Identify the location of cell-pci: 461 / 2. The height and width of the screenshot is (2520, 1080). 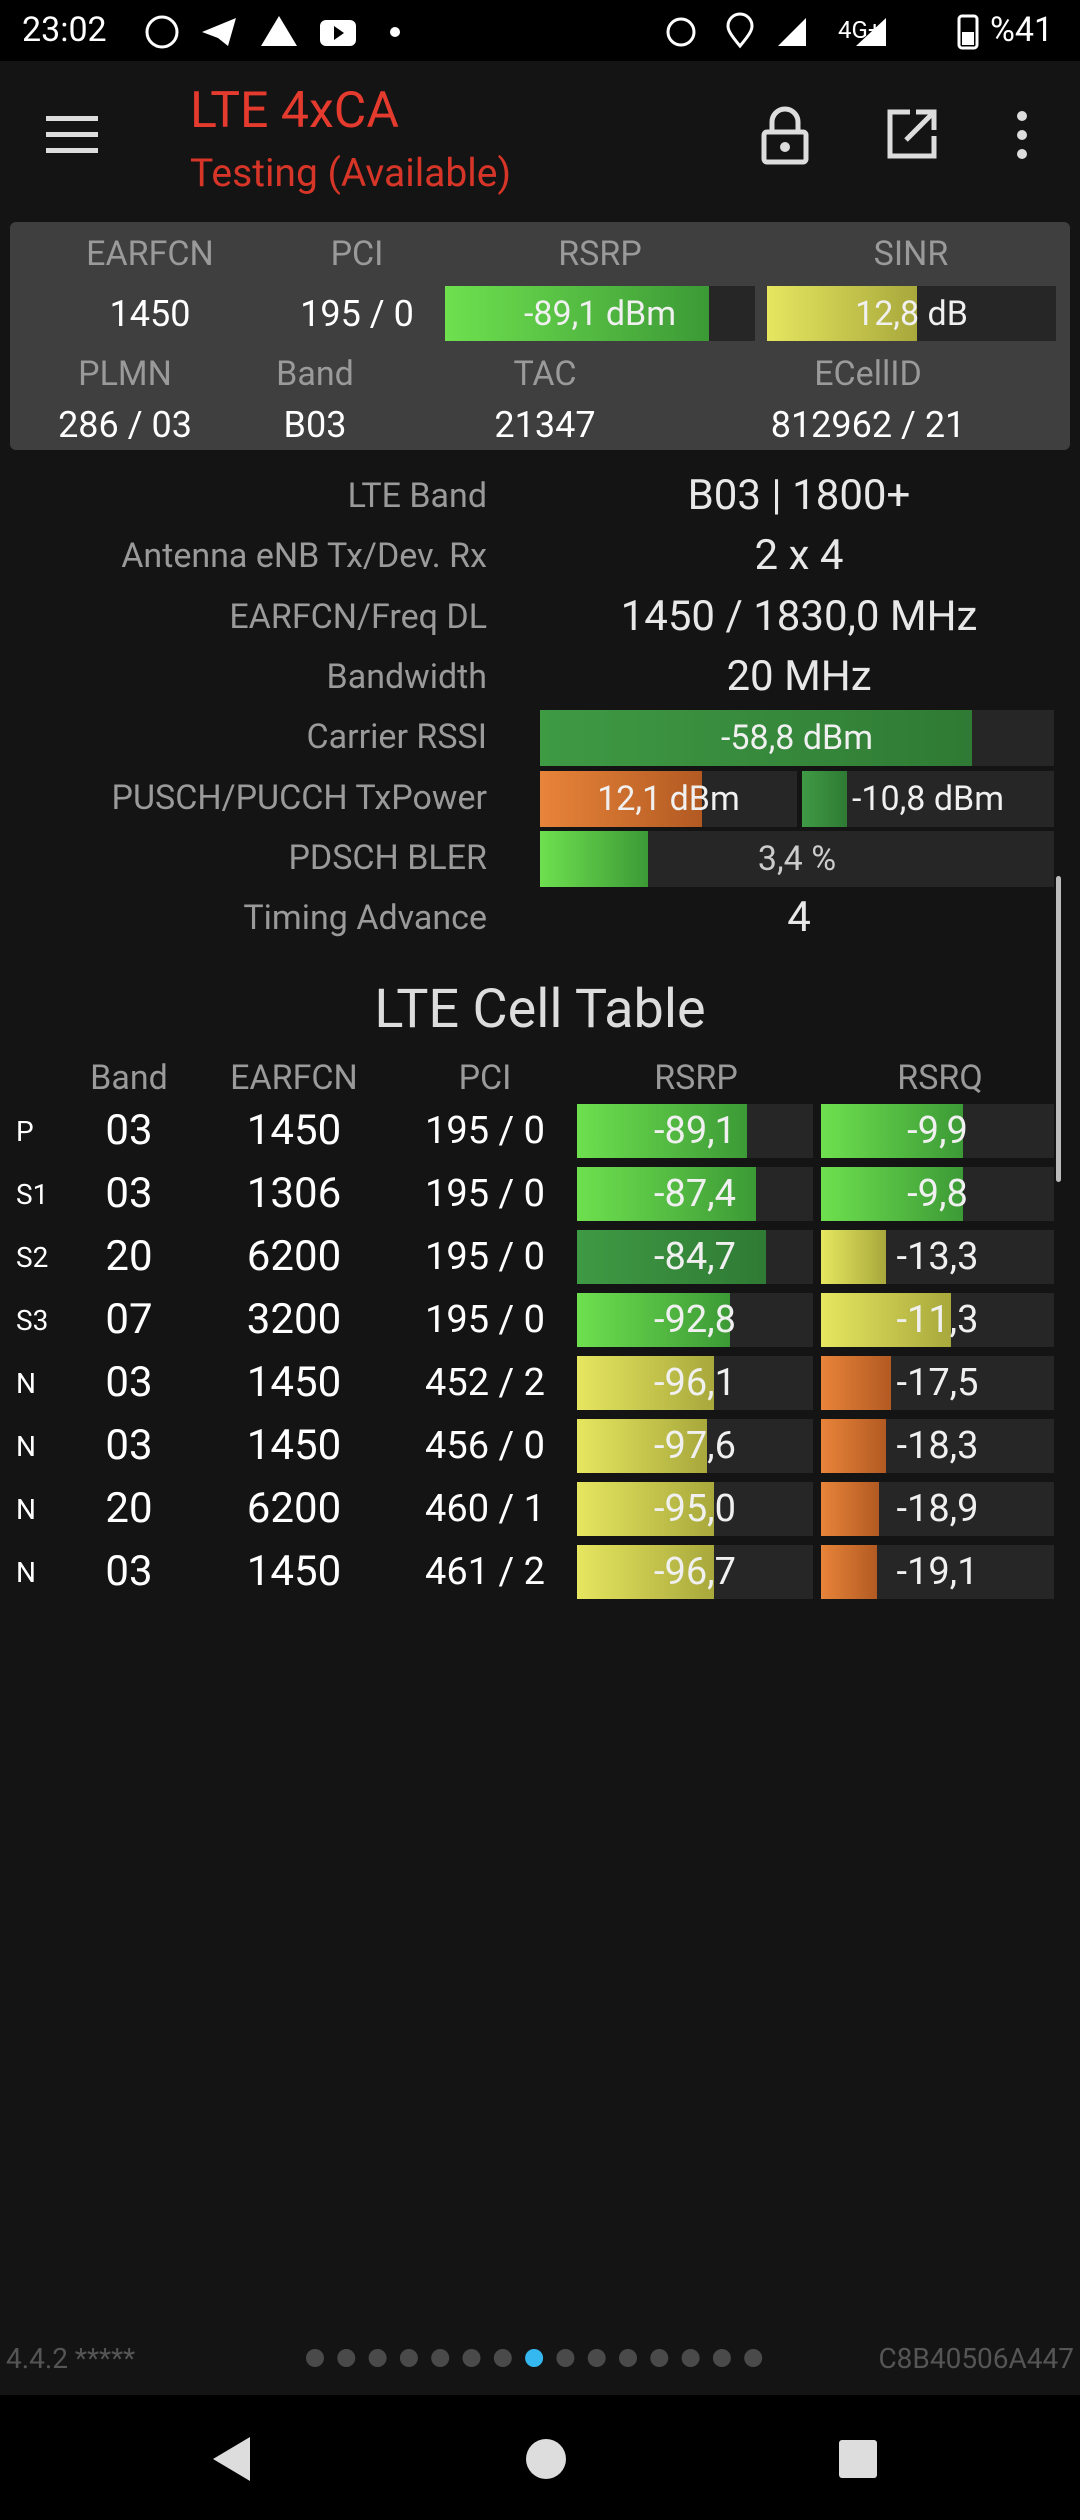
(485, 1572).